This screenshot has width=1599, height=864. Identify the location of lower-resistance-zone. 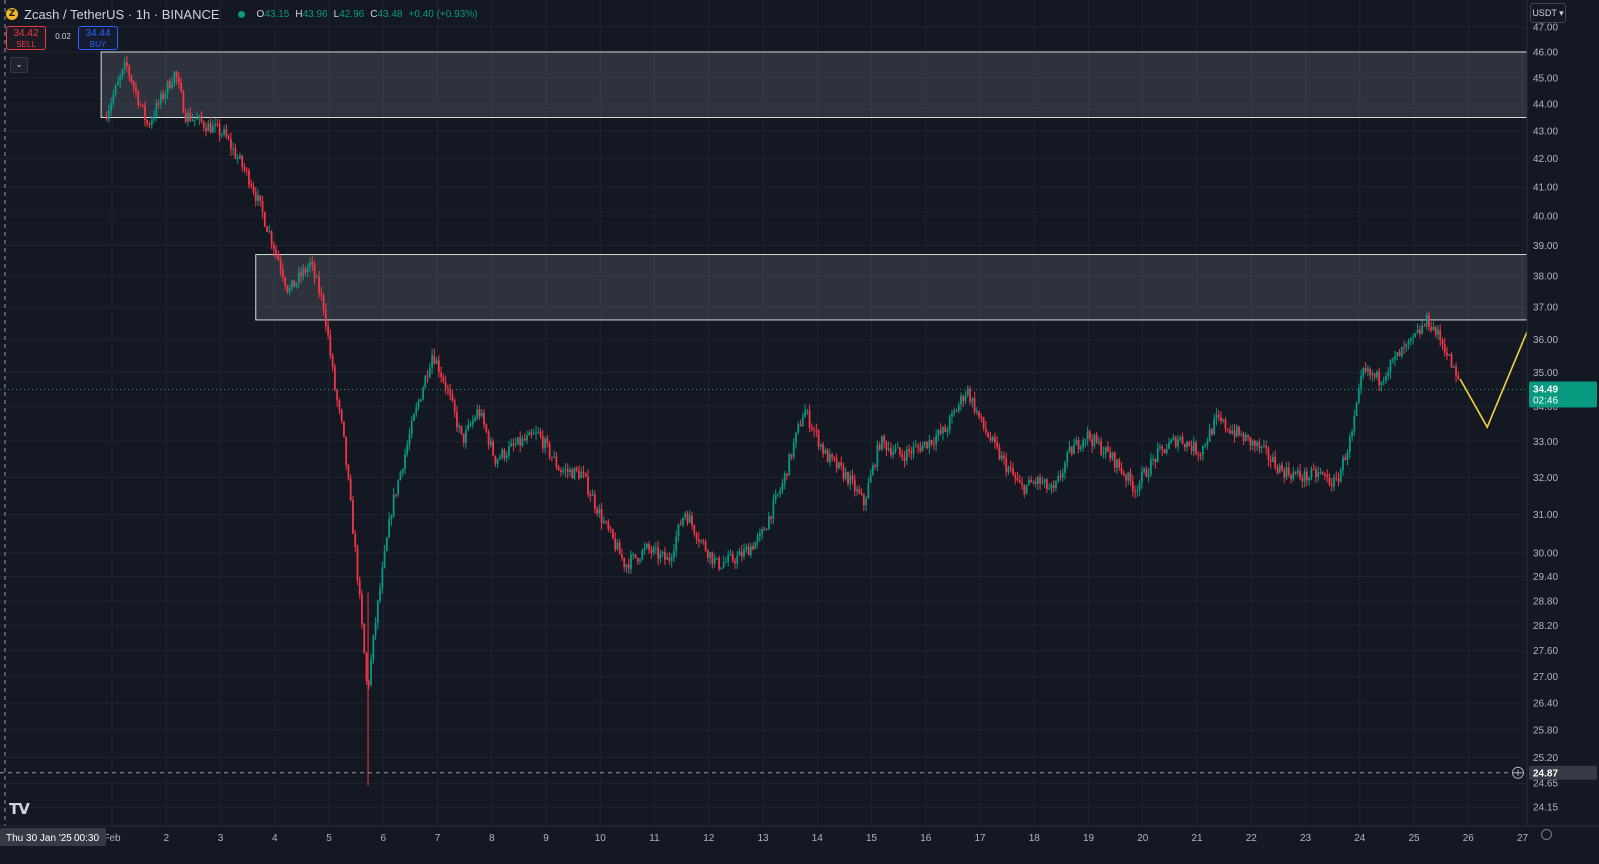
(892, 287).